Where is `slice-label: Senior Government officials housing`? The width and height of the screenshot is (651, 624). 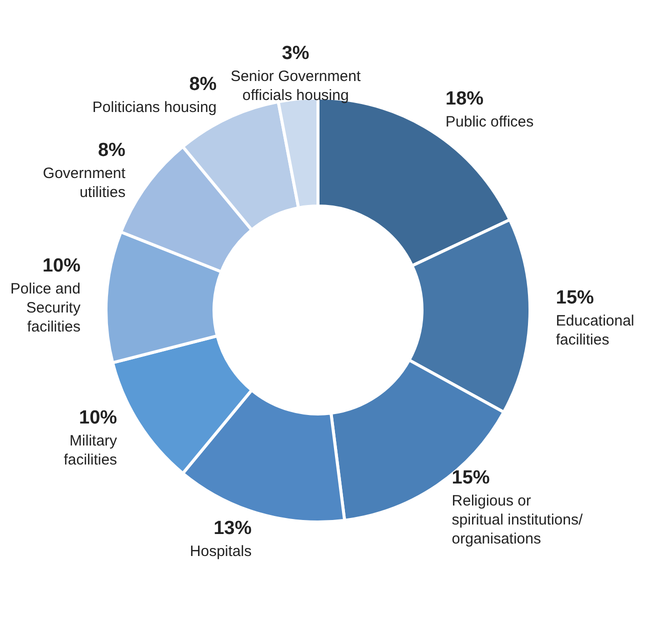 slice-label: Senior Government officials housing is located at coordinates (296, 86).